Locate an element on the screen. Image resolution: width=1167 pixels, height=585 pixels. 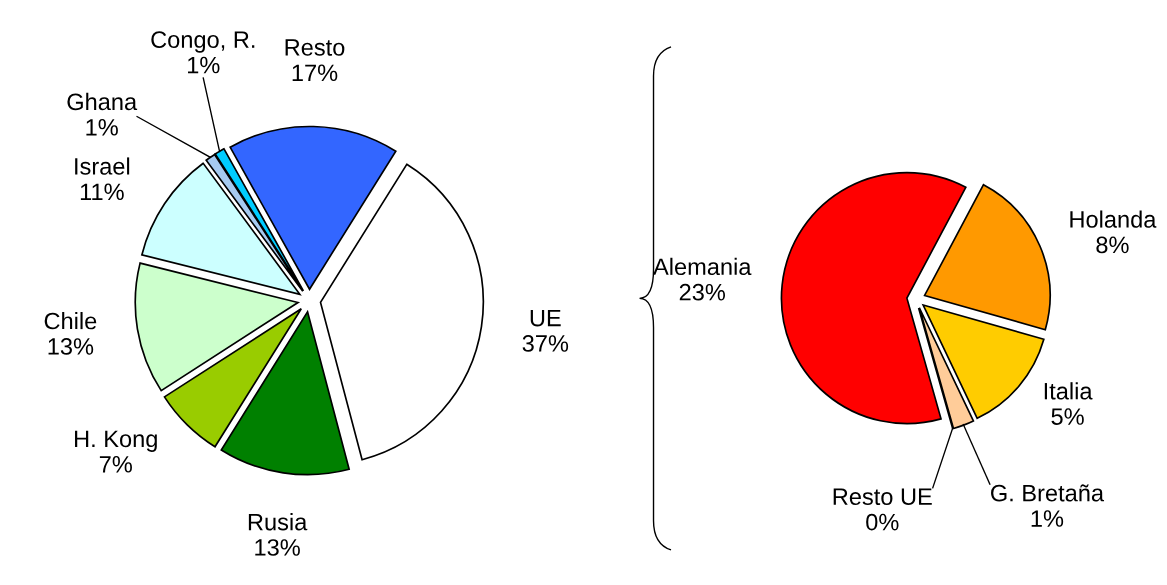
slice-label: G. Bretaña is located at coordinates (1048, 493).